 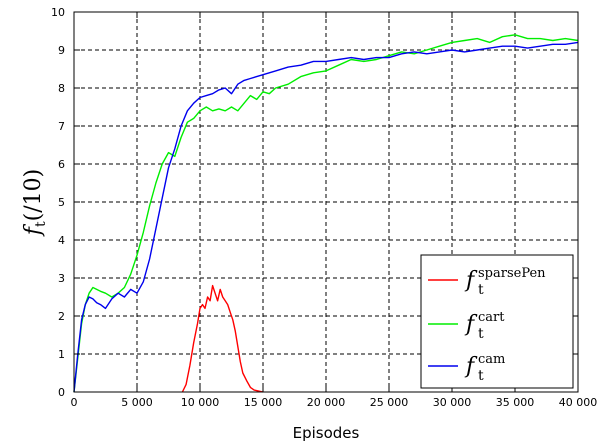 I want to click on y-tick-label: 2, so click(x=61, y=316).